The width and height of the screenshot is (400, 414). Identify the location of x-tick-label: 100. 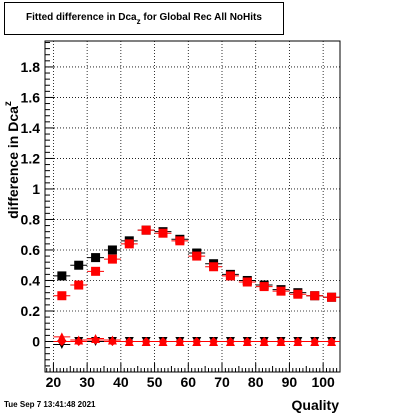
(323, 382).